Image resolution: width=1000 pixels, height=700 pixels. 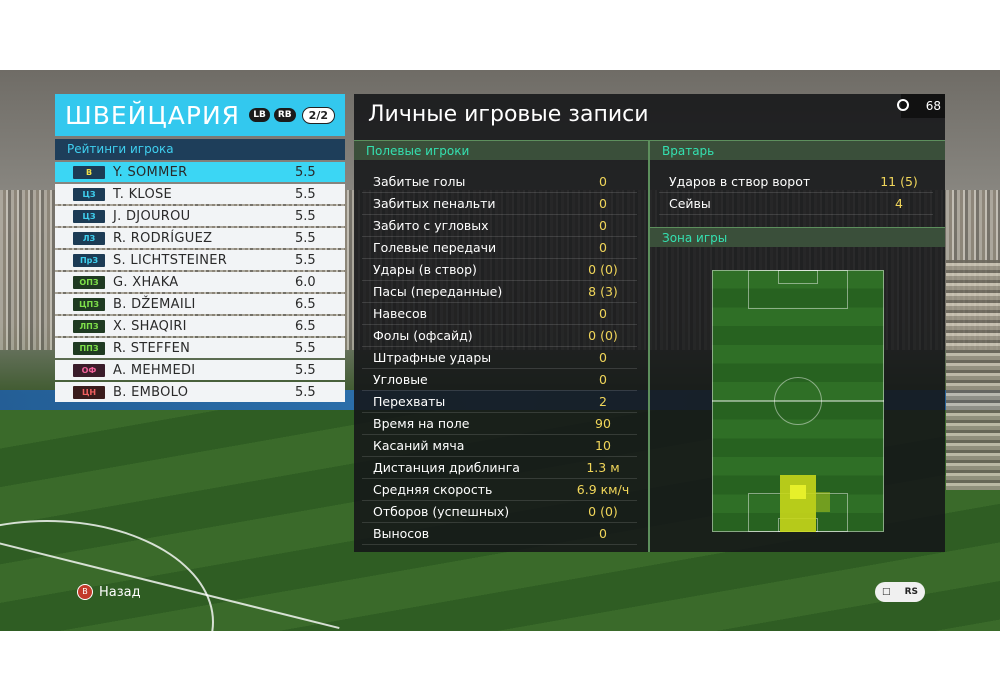 I want to click on player-row: ОФ A. MEHMEDI 5.5, so click(x=200, y=370).